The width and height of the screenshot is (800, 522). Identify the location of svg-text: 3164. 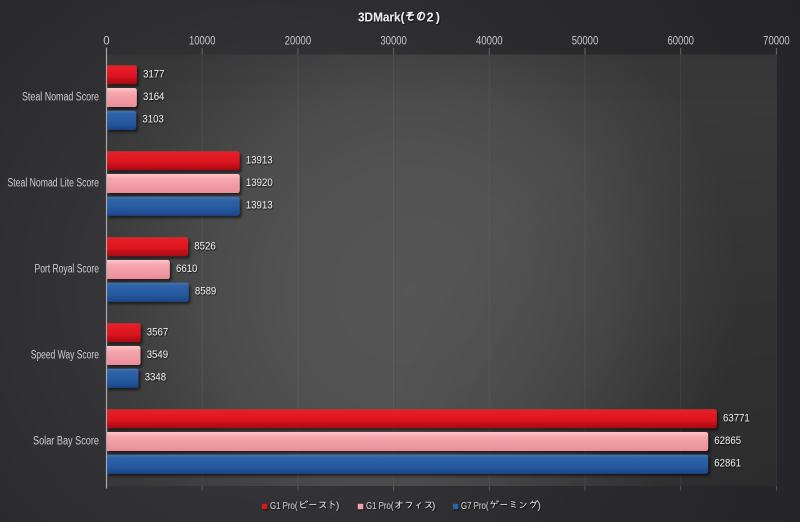
(153, 97).